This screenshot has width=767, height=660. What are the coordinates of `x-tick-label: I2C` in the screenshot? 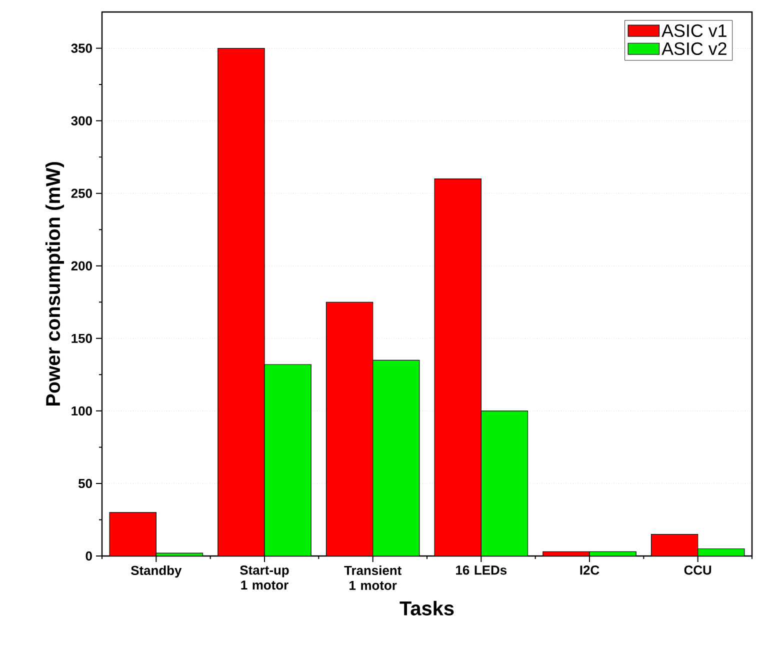 It's located at (590, 570).